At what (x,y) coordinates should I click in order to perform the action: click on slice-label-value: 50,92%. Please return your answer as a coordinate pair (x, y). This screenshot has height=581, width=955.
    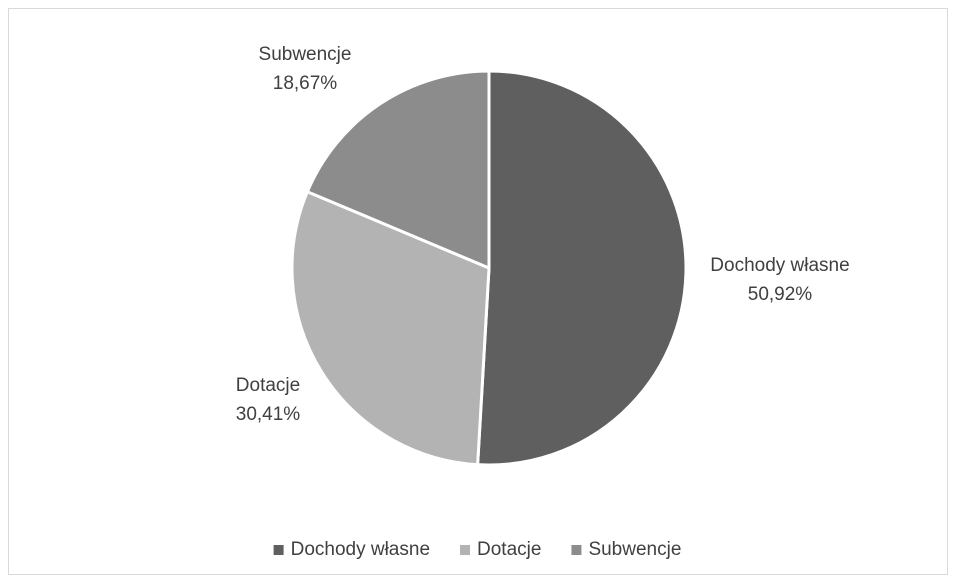
    Looking at the image, I should click on (780, 294).